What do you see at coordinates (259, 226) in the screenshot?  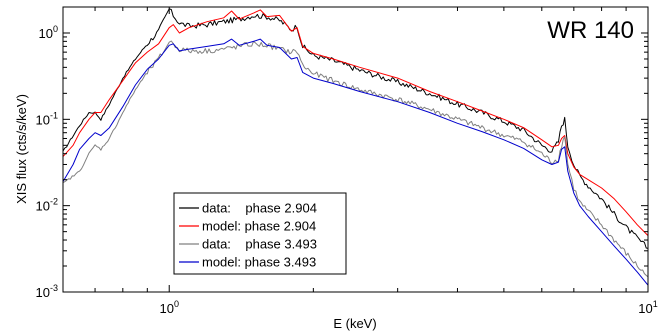 I see `legend-label: model: phase 2.904` at bounding box center [259, 226].